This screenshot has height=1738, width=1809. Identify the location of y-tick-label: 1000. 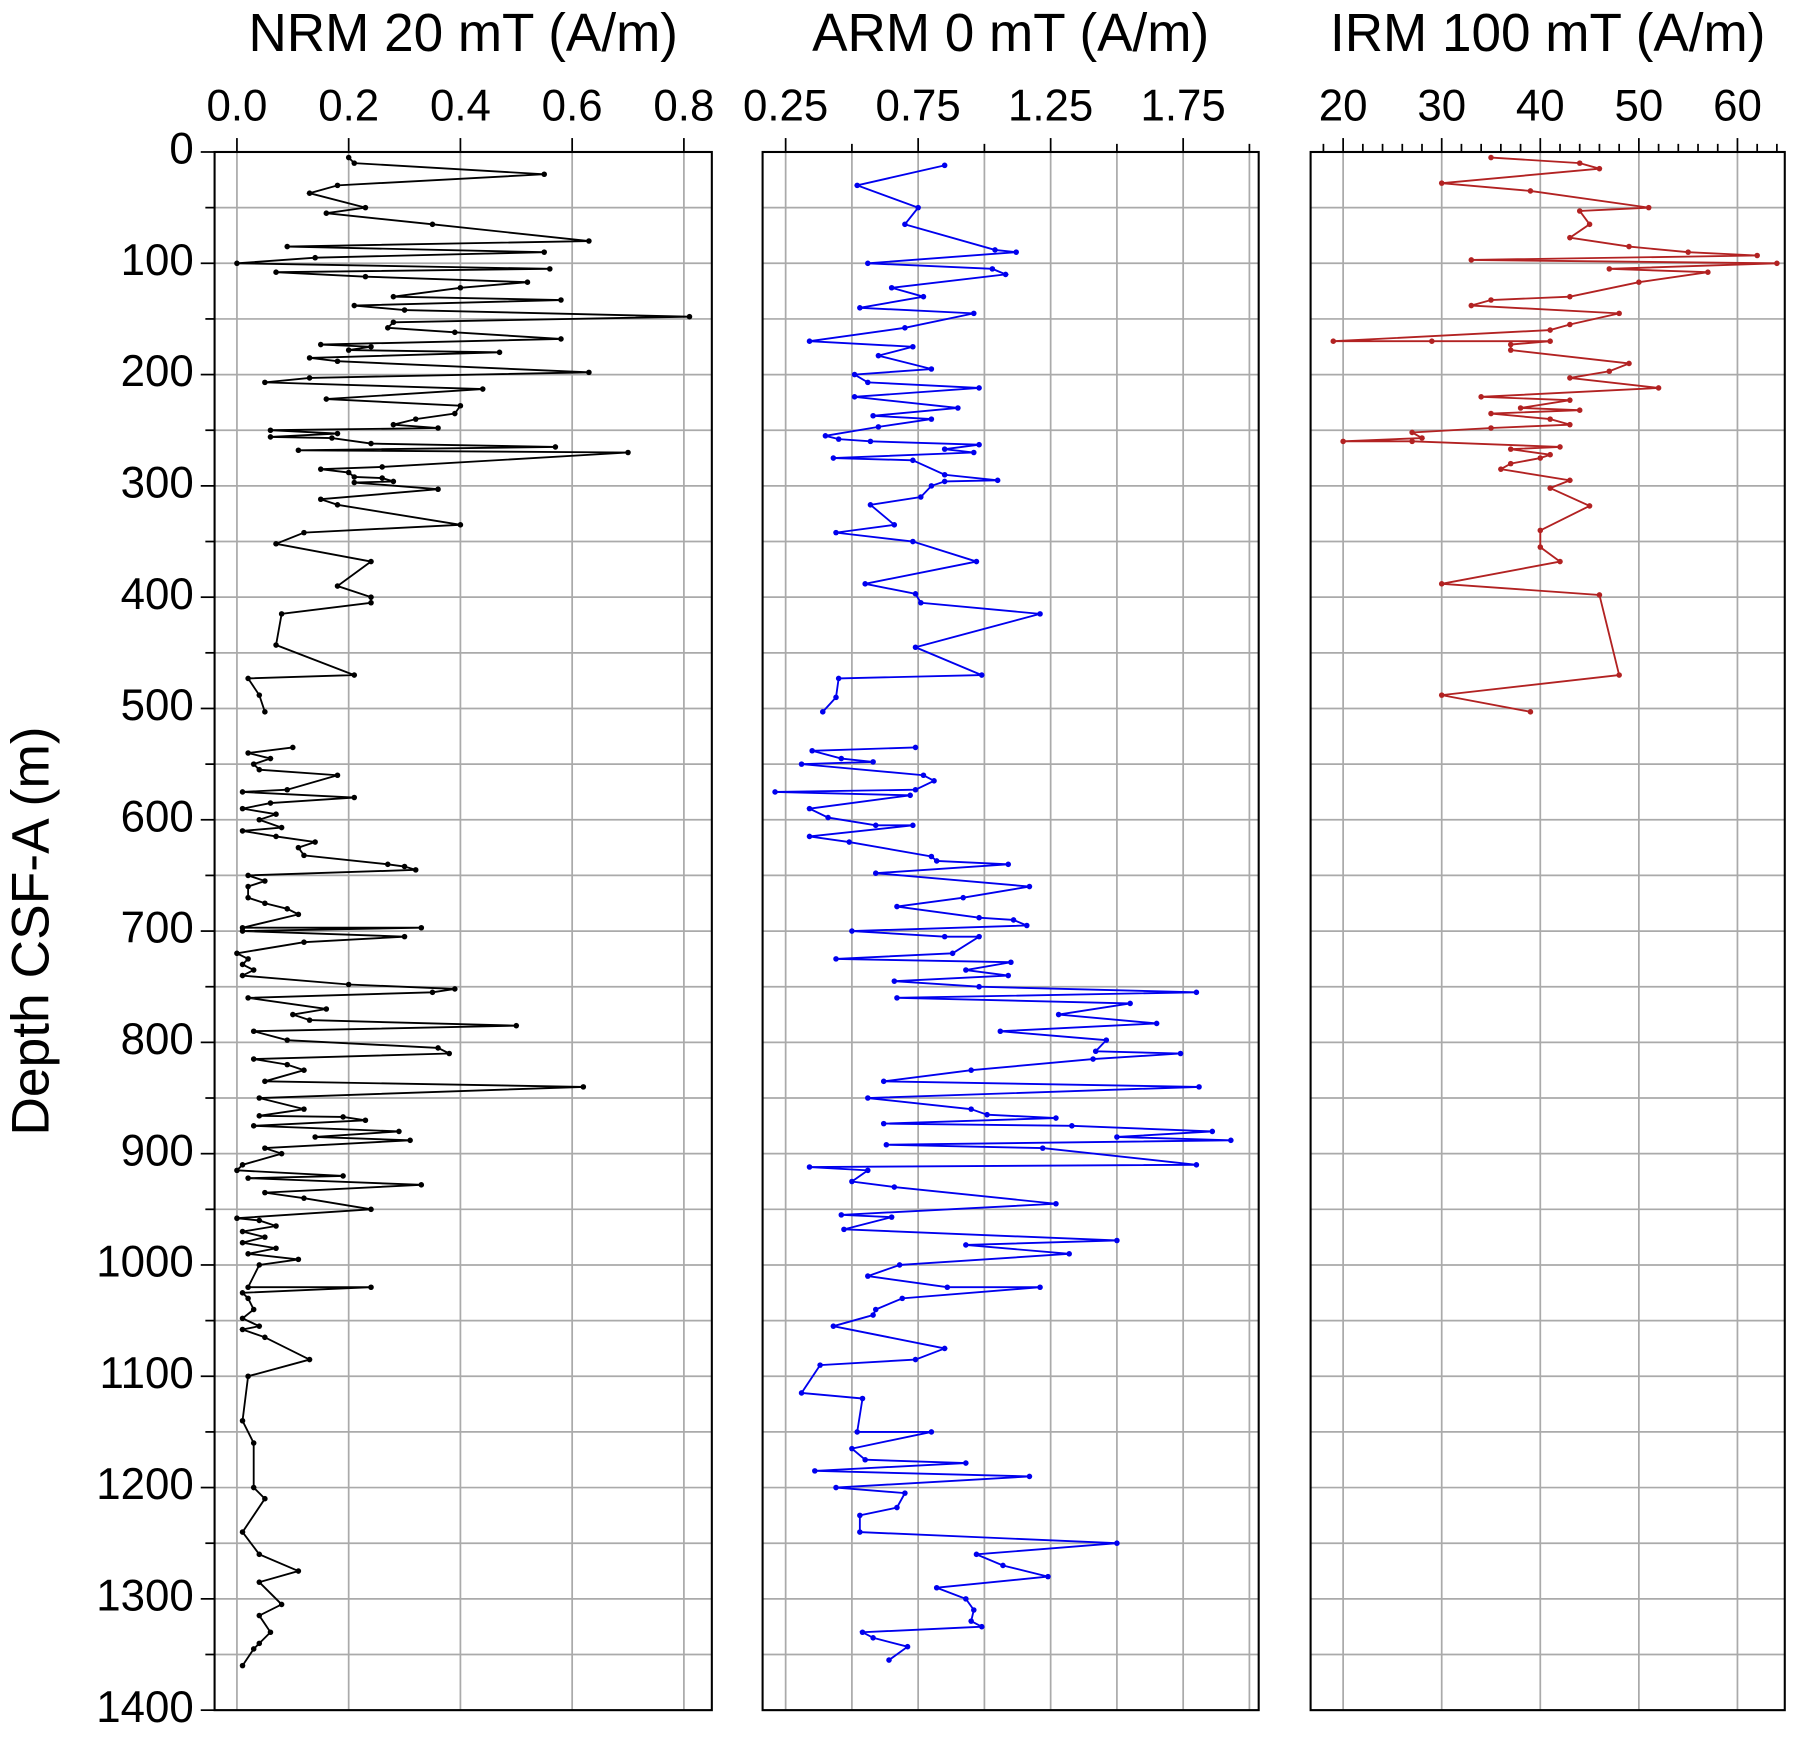
(145, 1261).